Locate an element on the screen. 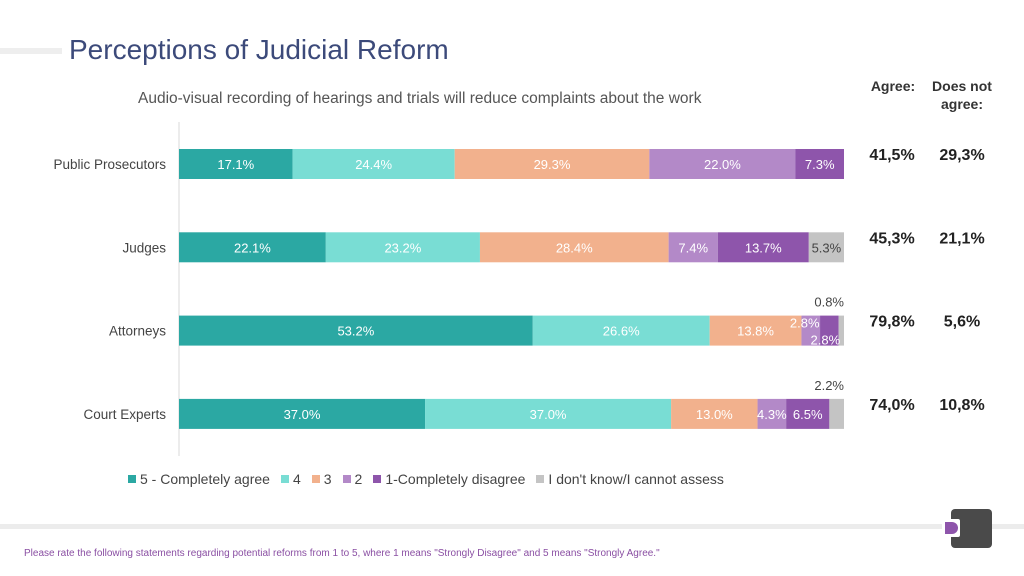  not-agree-value-public-prosecutors: 29,3% is located at coordinates (961, 155).